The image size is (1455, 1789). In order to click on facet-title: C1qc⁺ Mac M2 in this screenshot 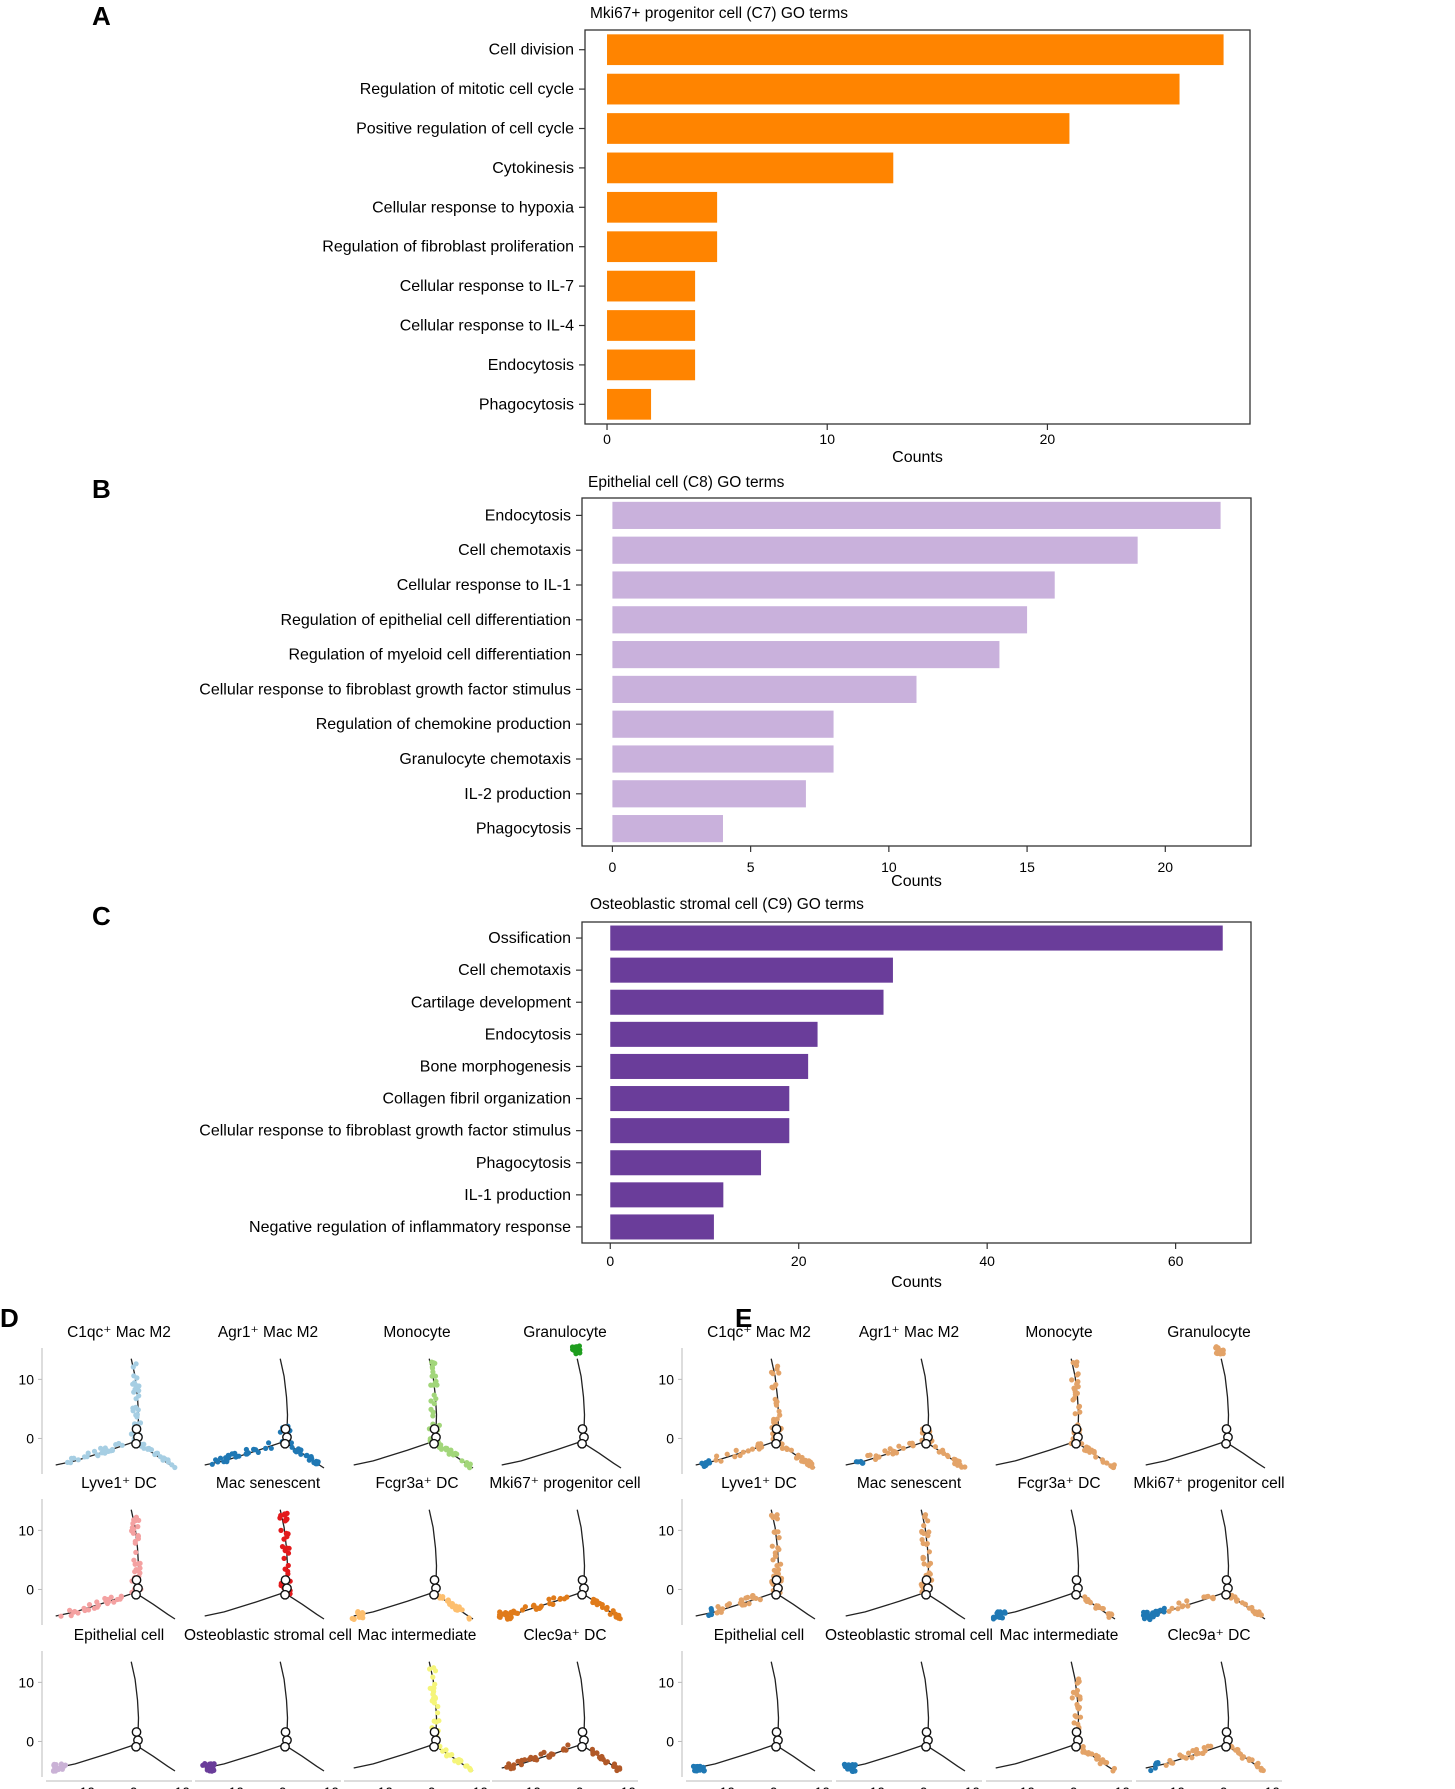, I will do `click(119, 1332)`.